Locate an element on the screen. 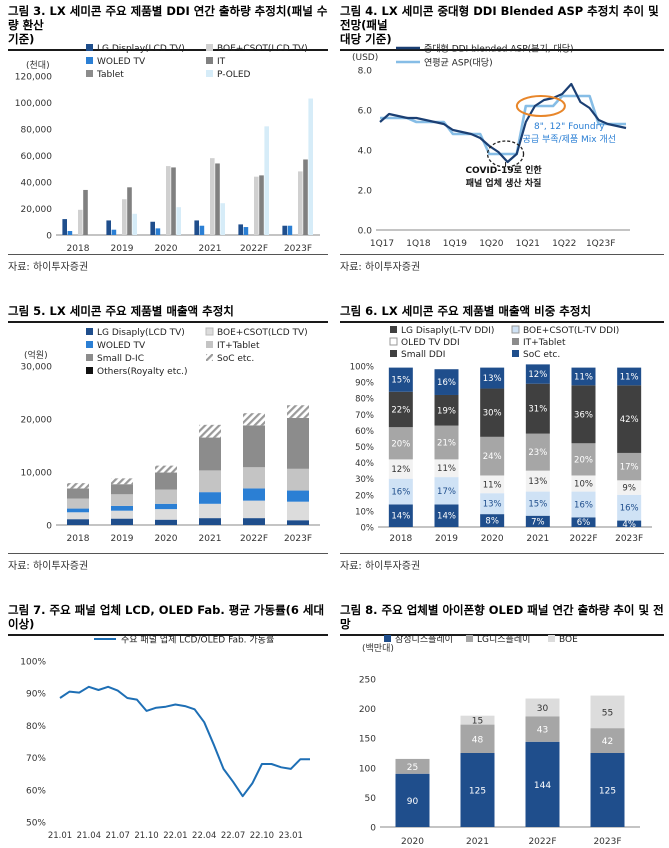 The width and height of the screenshot is (669, 848). annotation-text: COVID-19로 인한 is located at coordinates (503, 170).